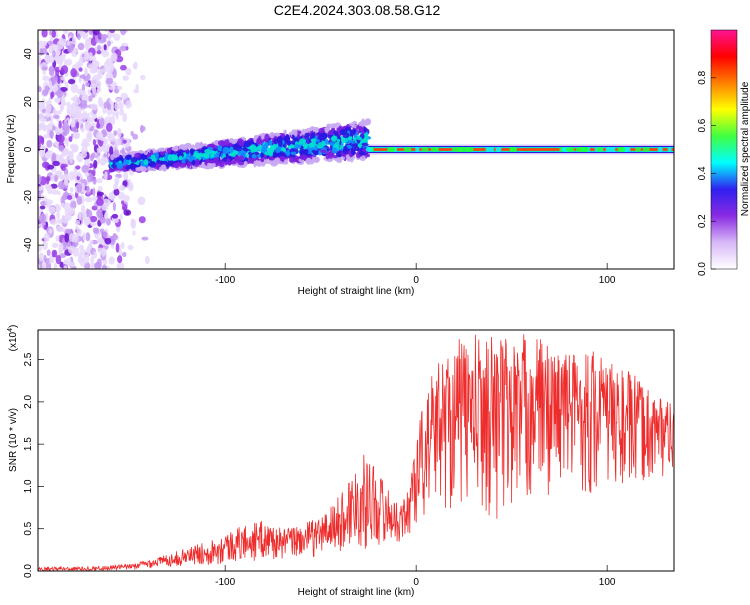  I want to click on colorbar-tick-label: 0.4, so click(702, 173).